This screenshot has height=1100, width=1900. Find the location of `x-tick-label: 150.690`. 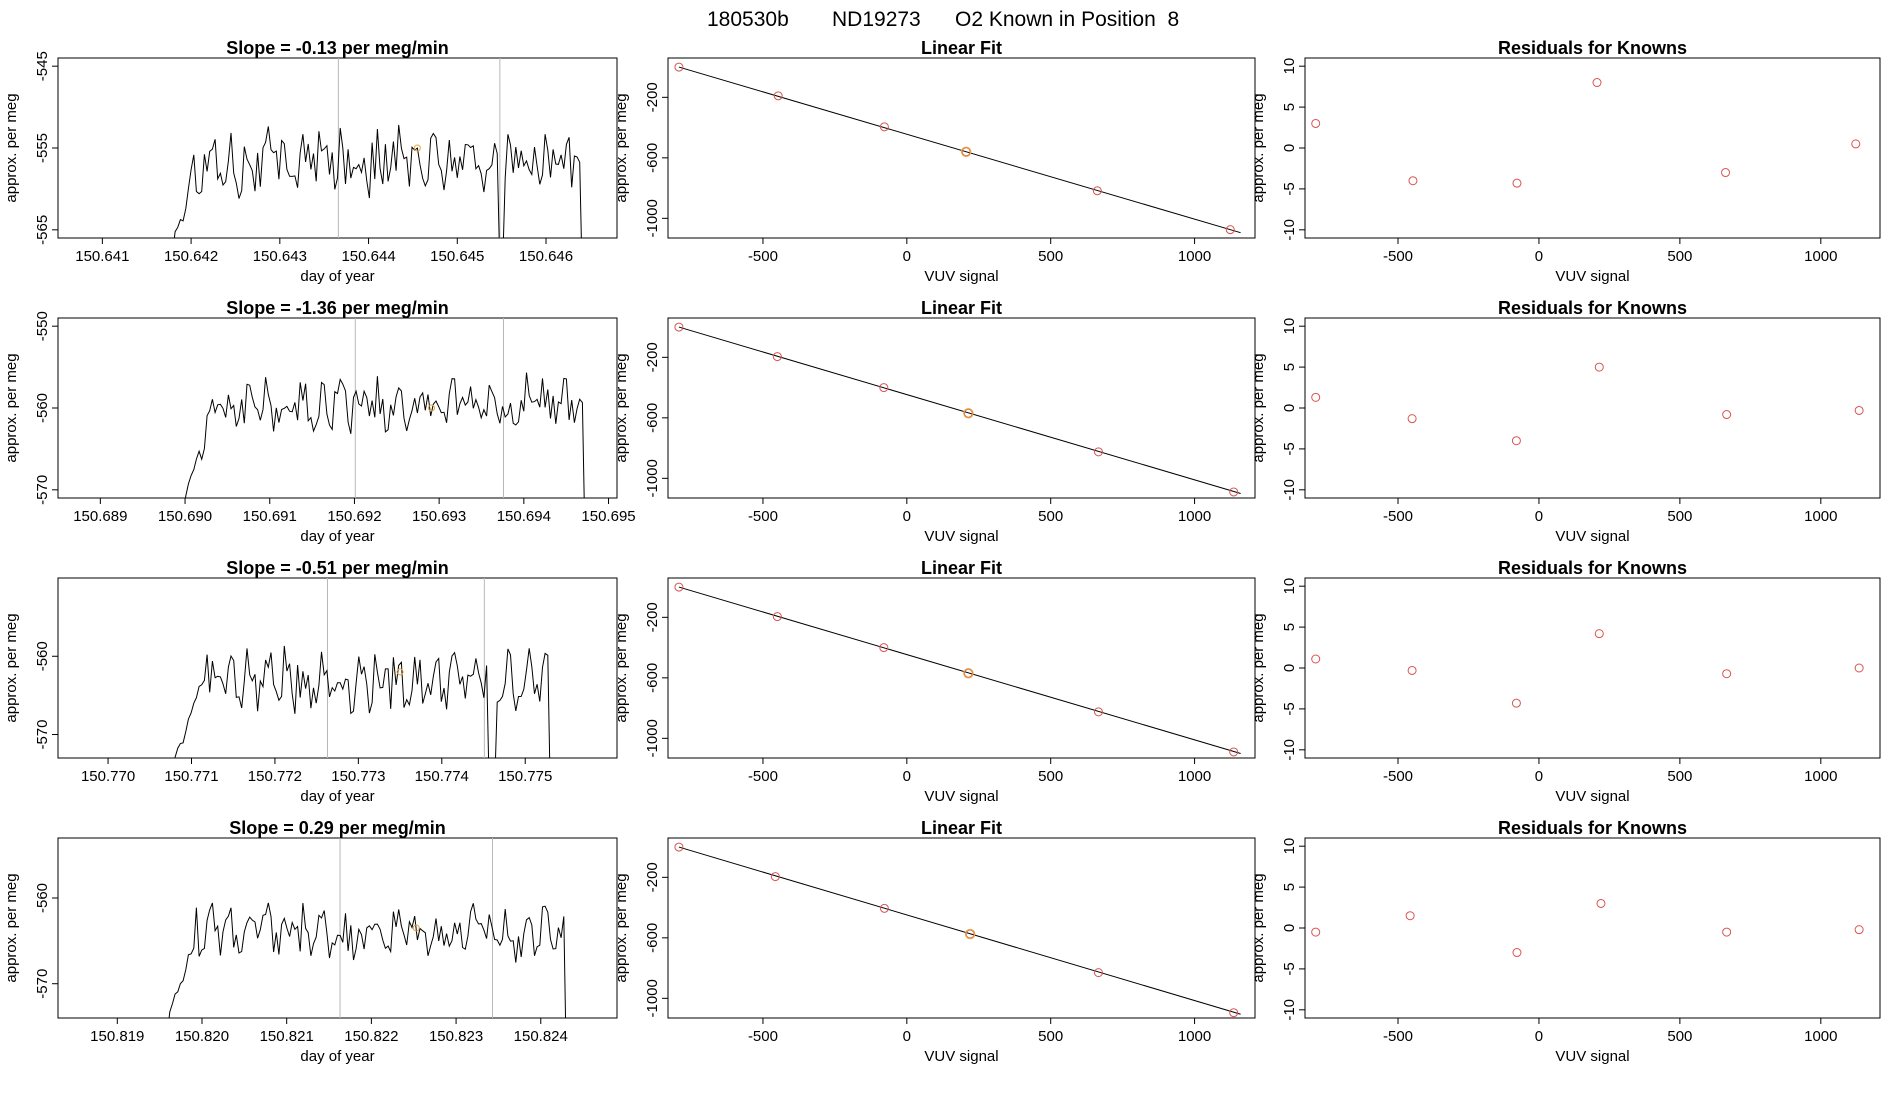

x-tick-label: 150.690 is located at coordinates (185, 516).